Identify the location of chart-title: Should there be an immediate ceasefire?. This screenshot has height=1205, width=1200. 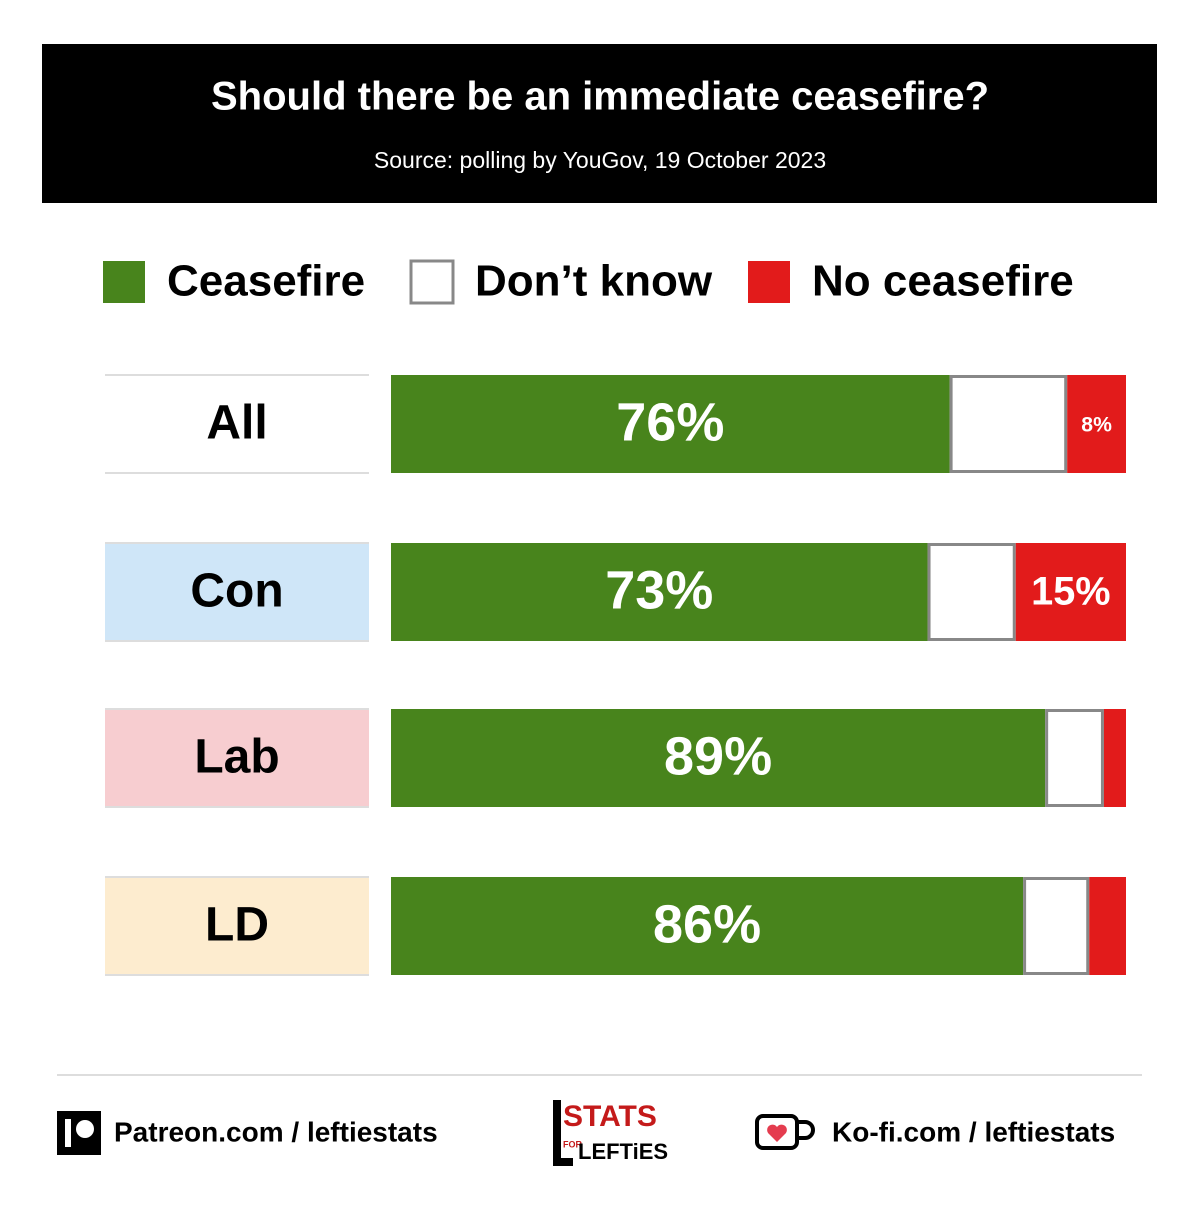
(600, 97).